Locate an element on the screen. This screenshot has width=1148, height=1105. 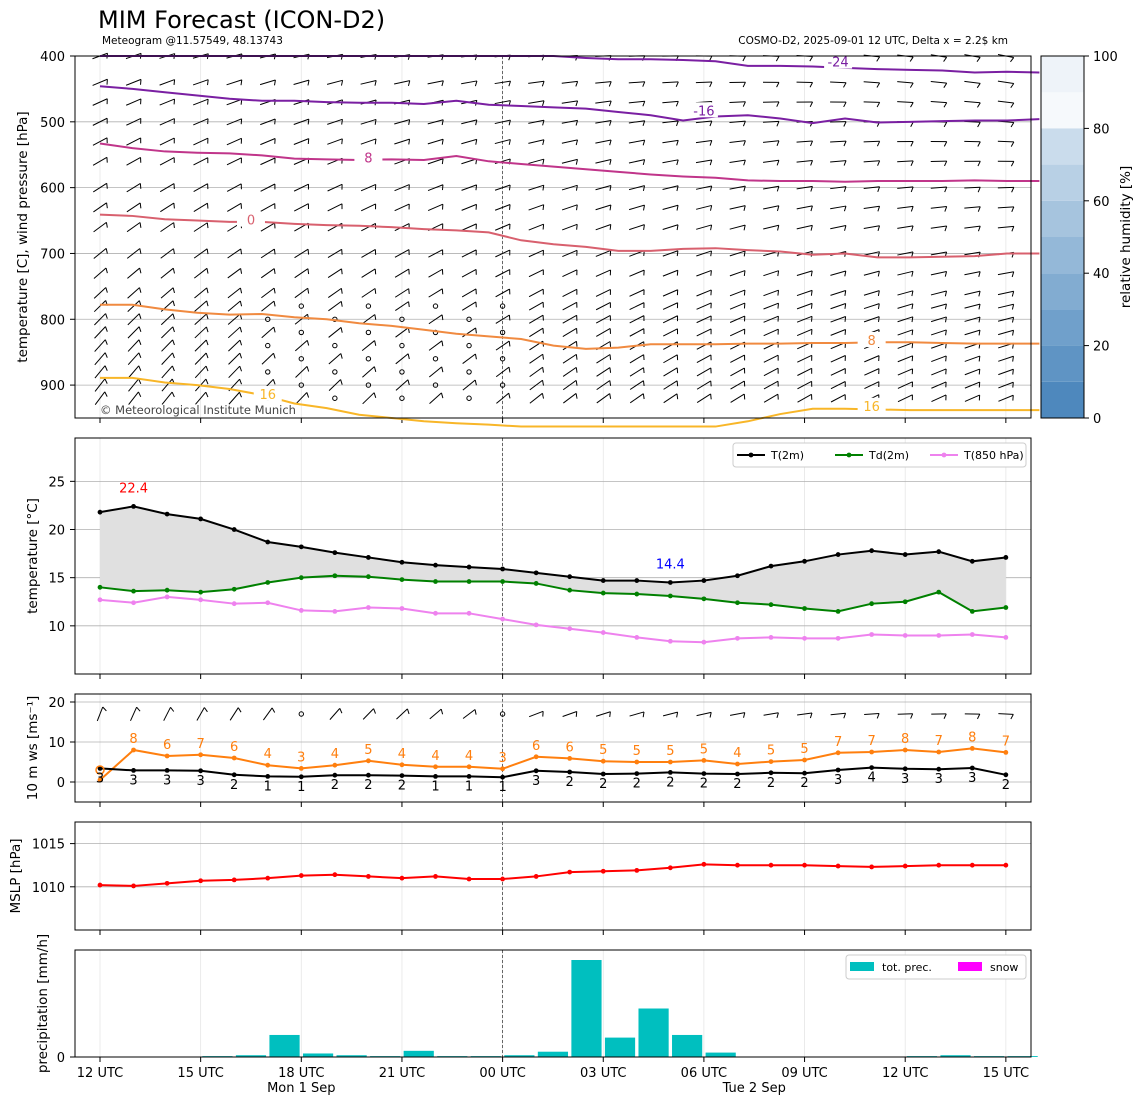
wind-speed-point is located at coordinates (603, 774).